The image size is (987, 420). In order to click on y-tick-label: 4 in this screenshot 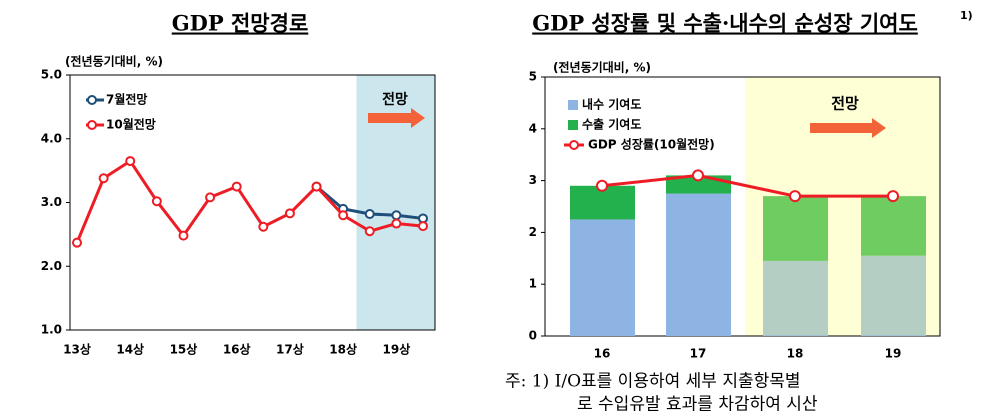, I will do `click(533, 128)`.